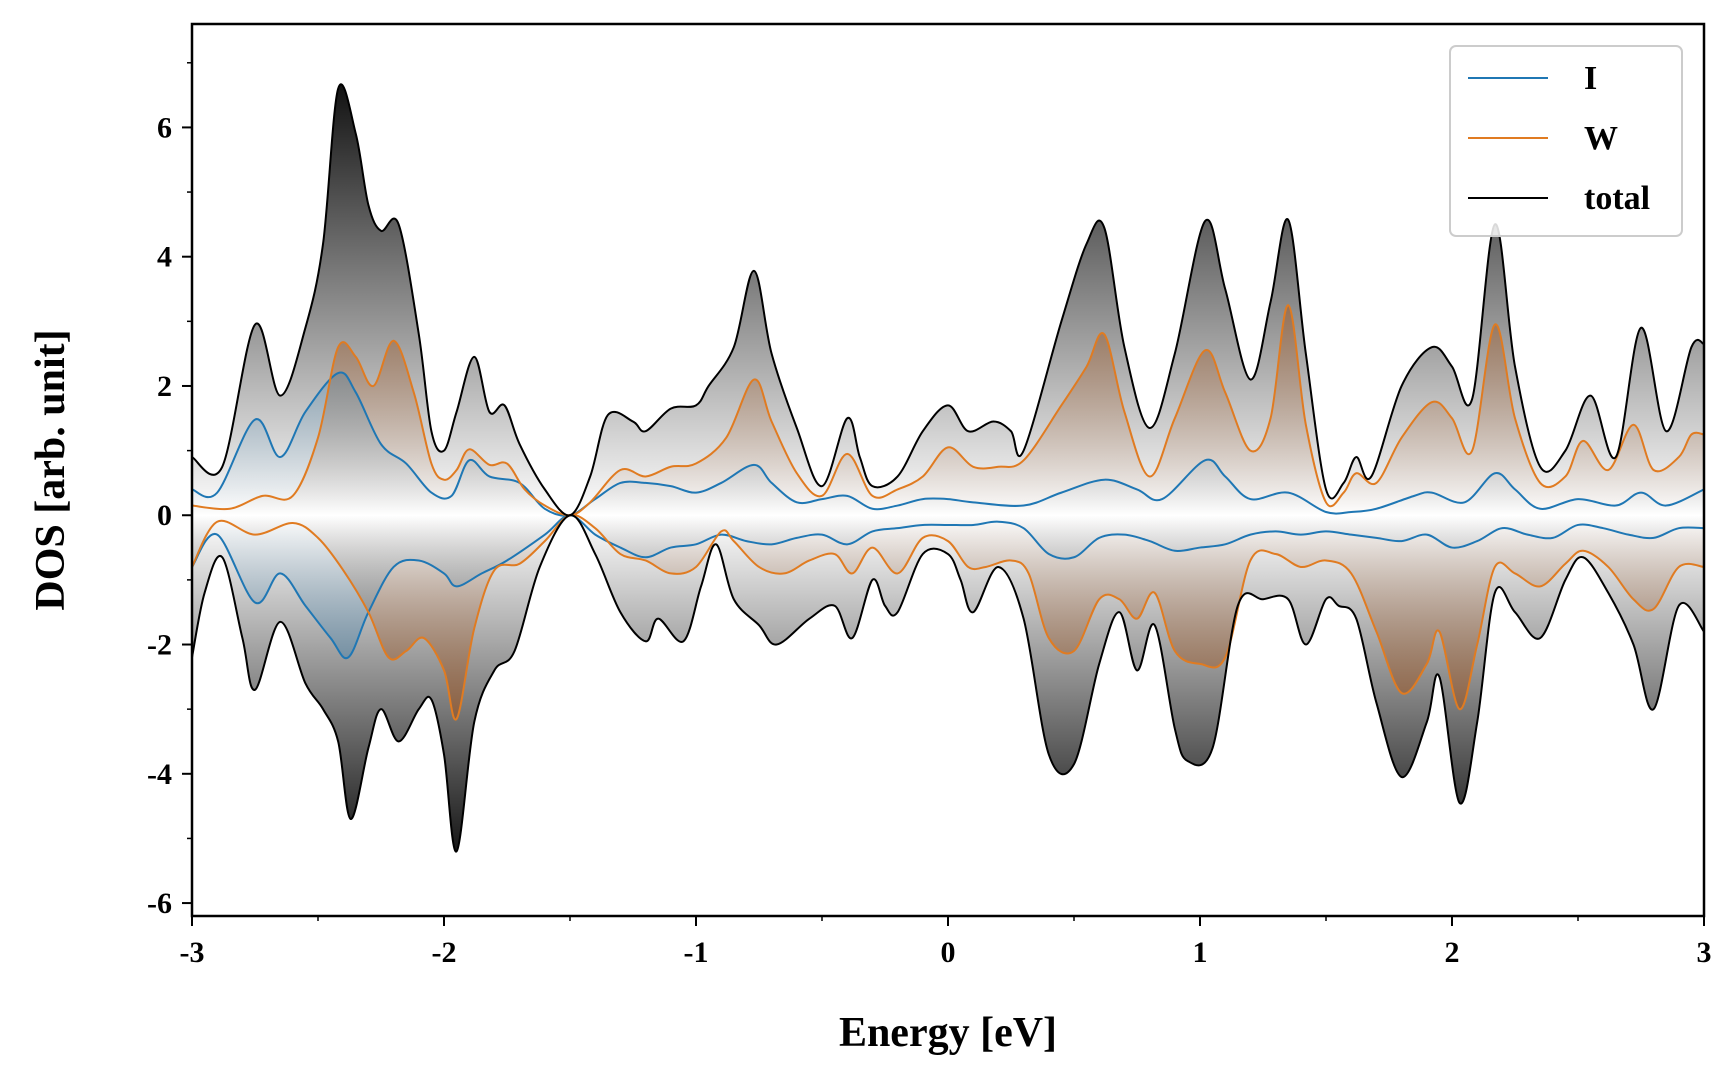  I want to click on y-tick-label: 6, so click(164, 127).